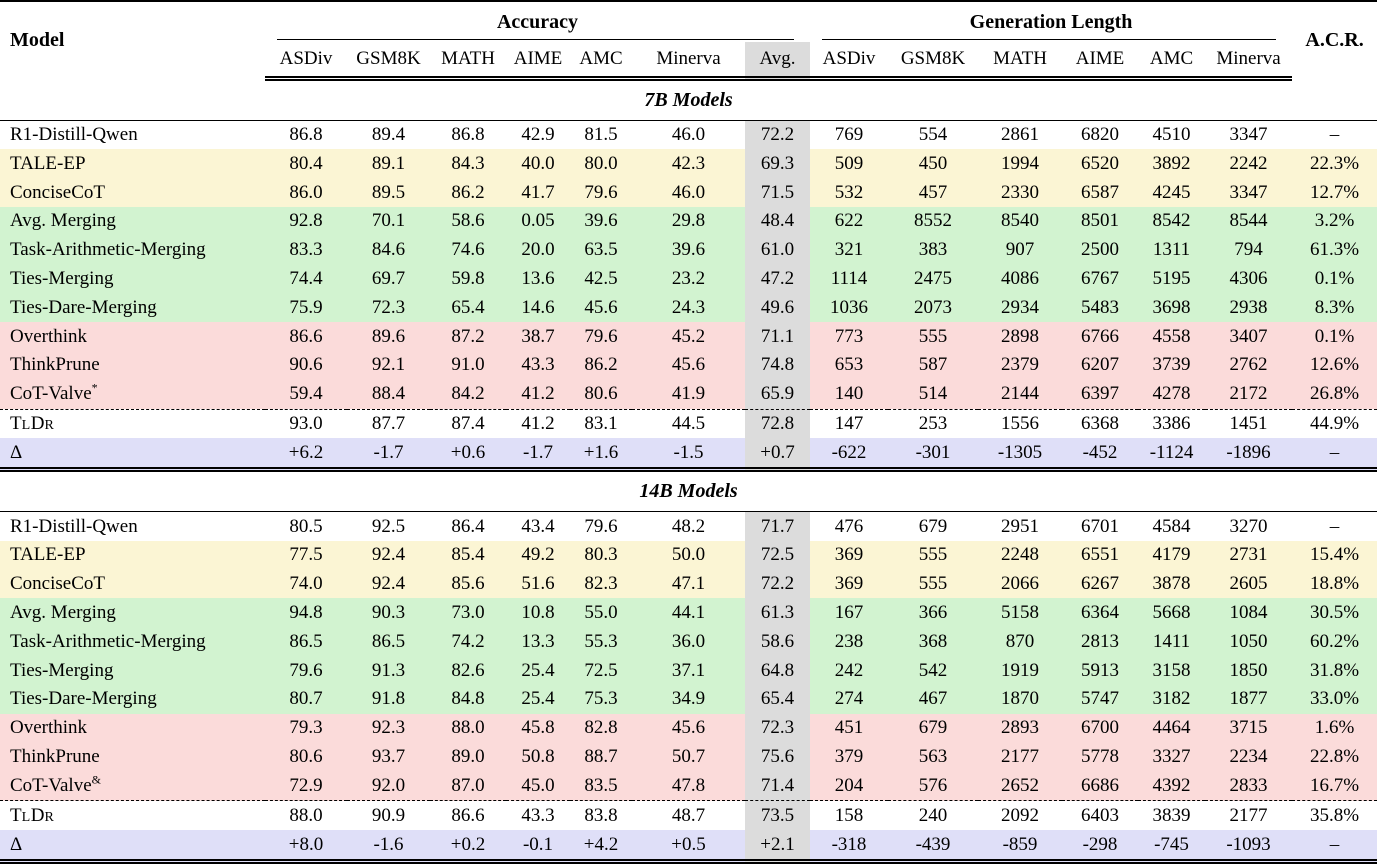 The height and width of the screenshot is (866, 1377). I want to click on generation-length-cell: 1850, so click(1248, 670).